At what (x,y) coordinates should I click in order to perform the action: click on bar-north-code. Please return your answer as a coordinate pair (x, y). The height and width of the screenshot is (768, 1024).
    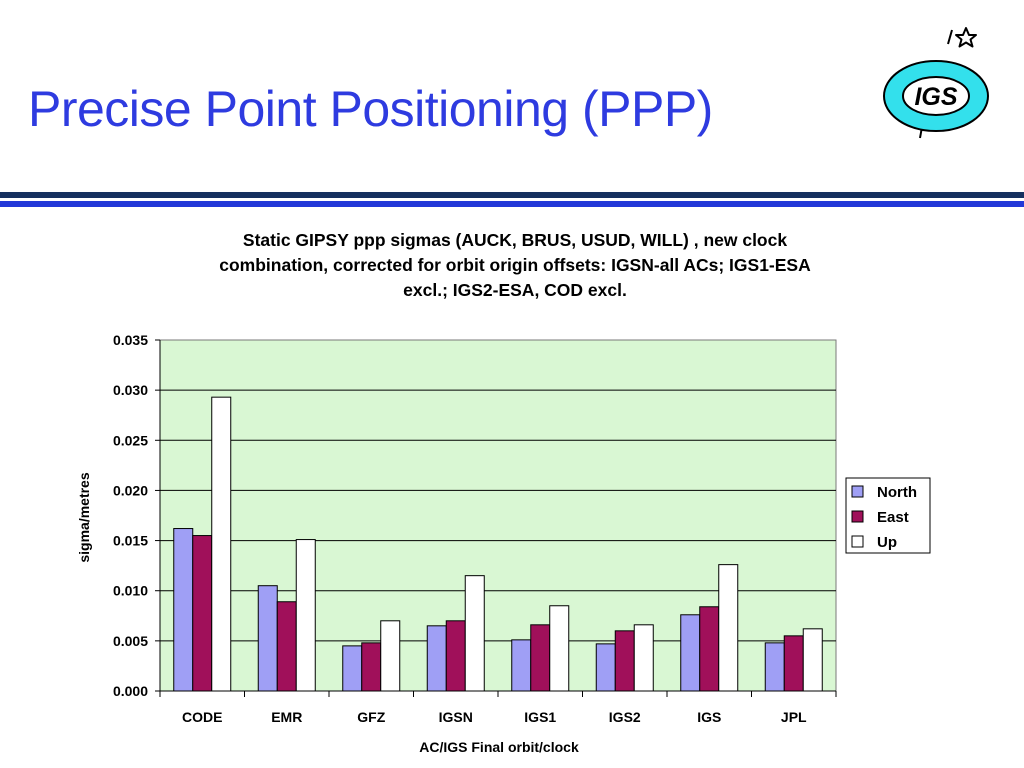
    Looking at the image, I should click on (183, 610).